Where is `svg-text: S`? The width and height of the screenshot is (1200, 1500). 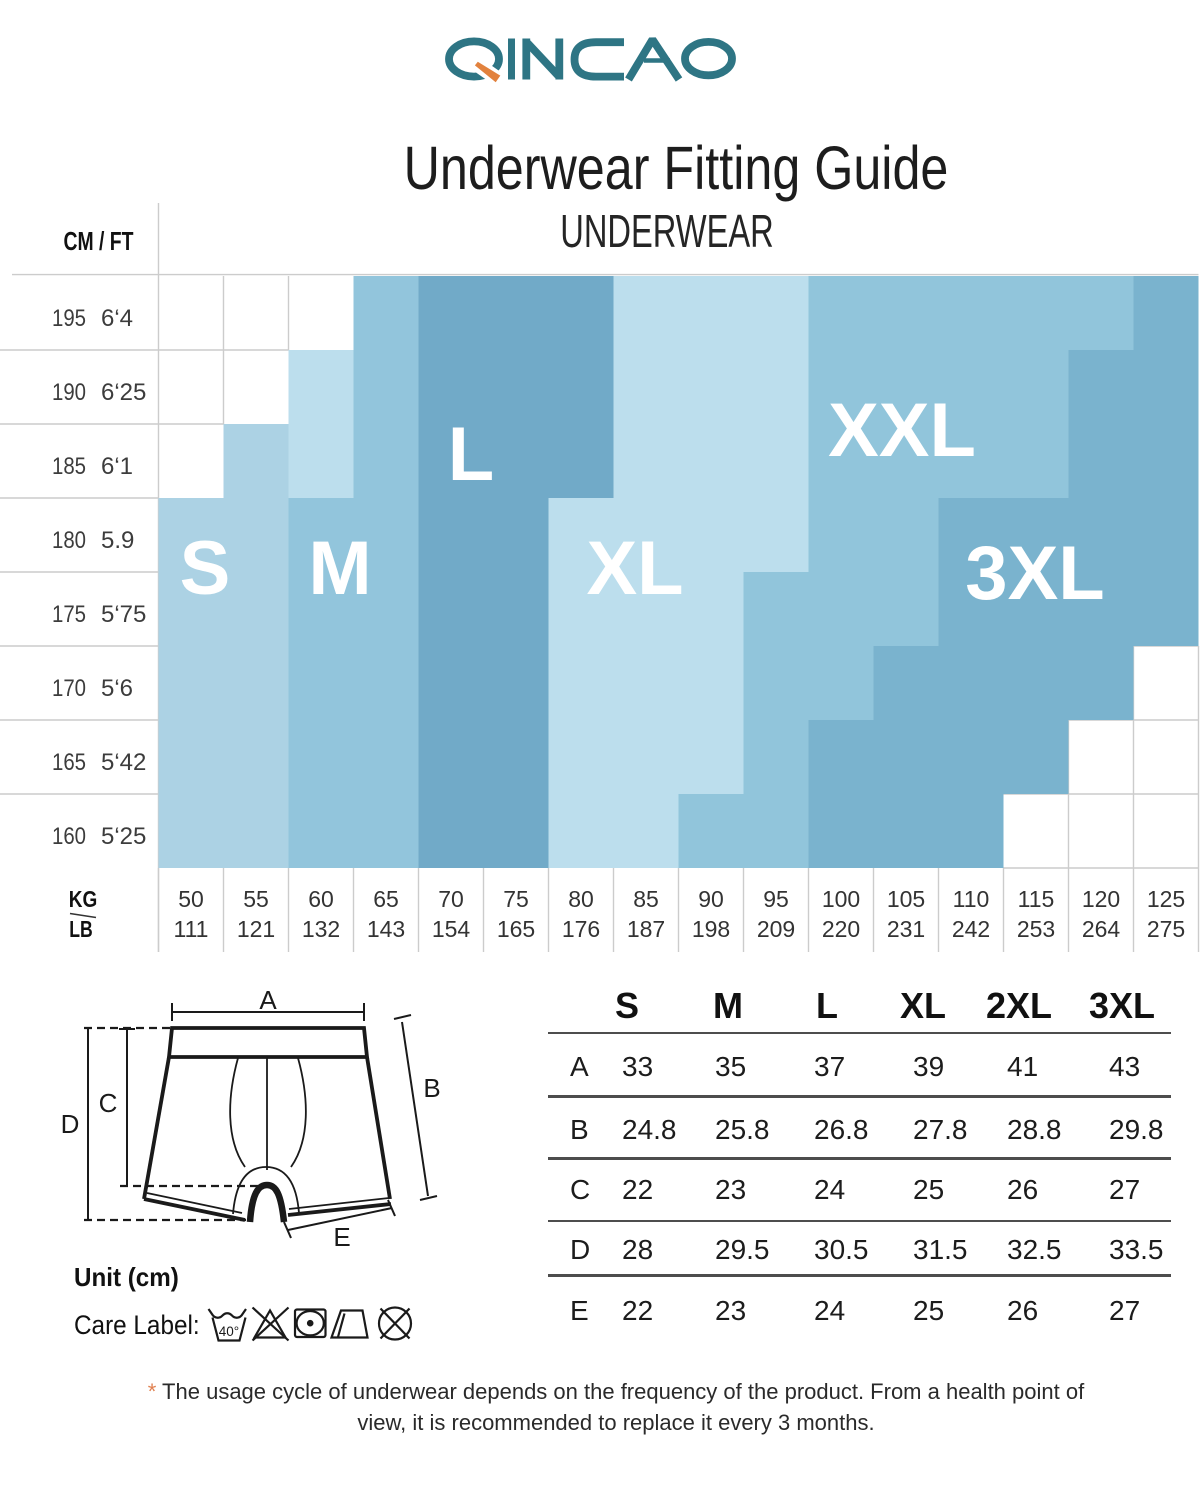 svg-text: S is located at coordinates (205, 568).